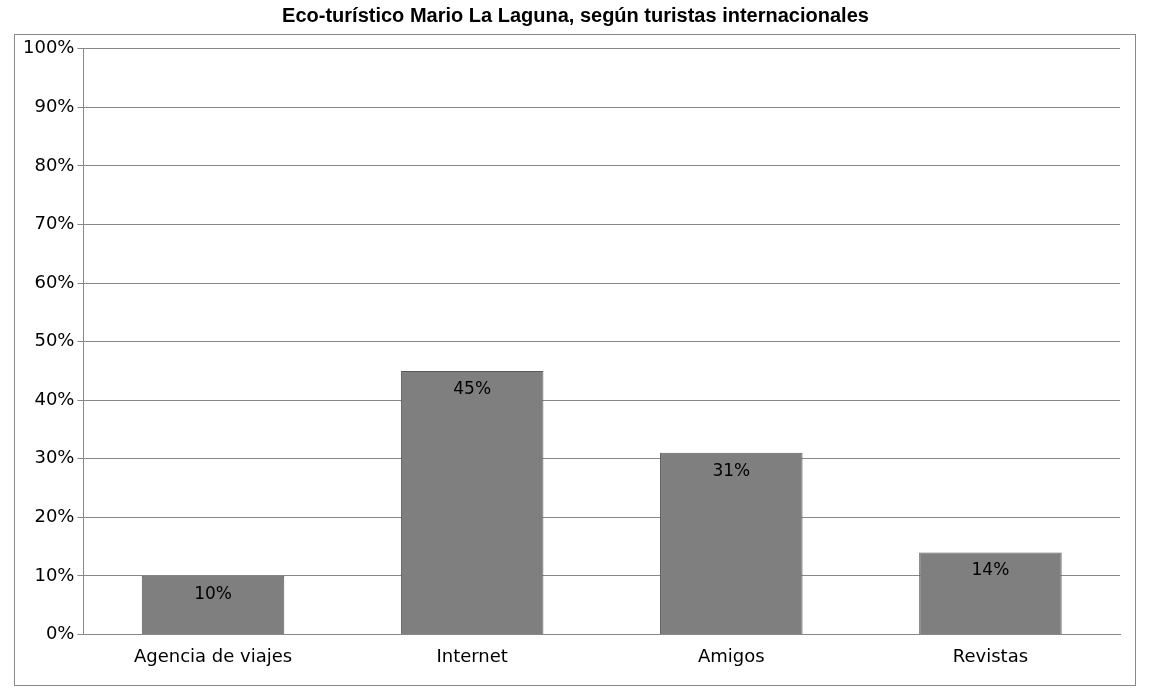  Describe the element at coordinates (54, 164) in the screenshot. I see `y-tick-label: 80%` at that location.